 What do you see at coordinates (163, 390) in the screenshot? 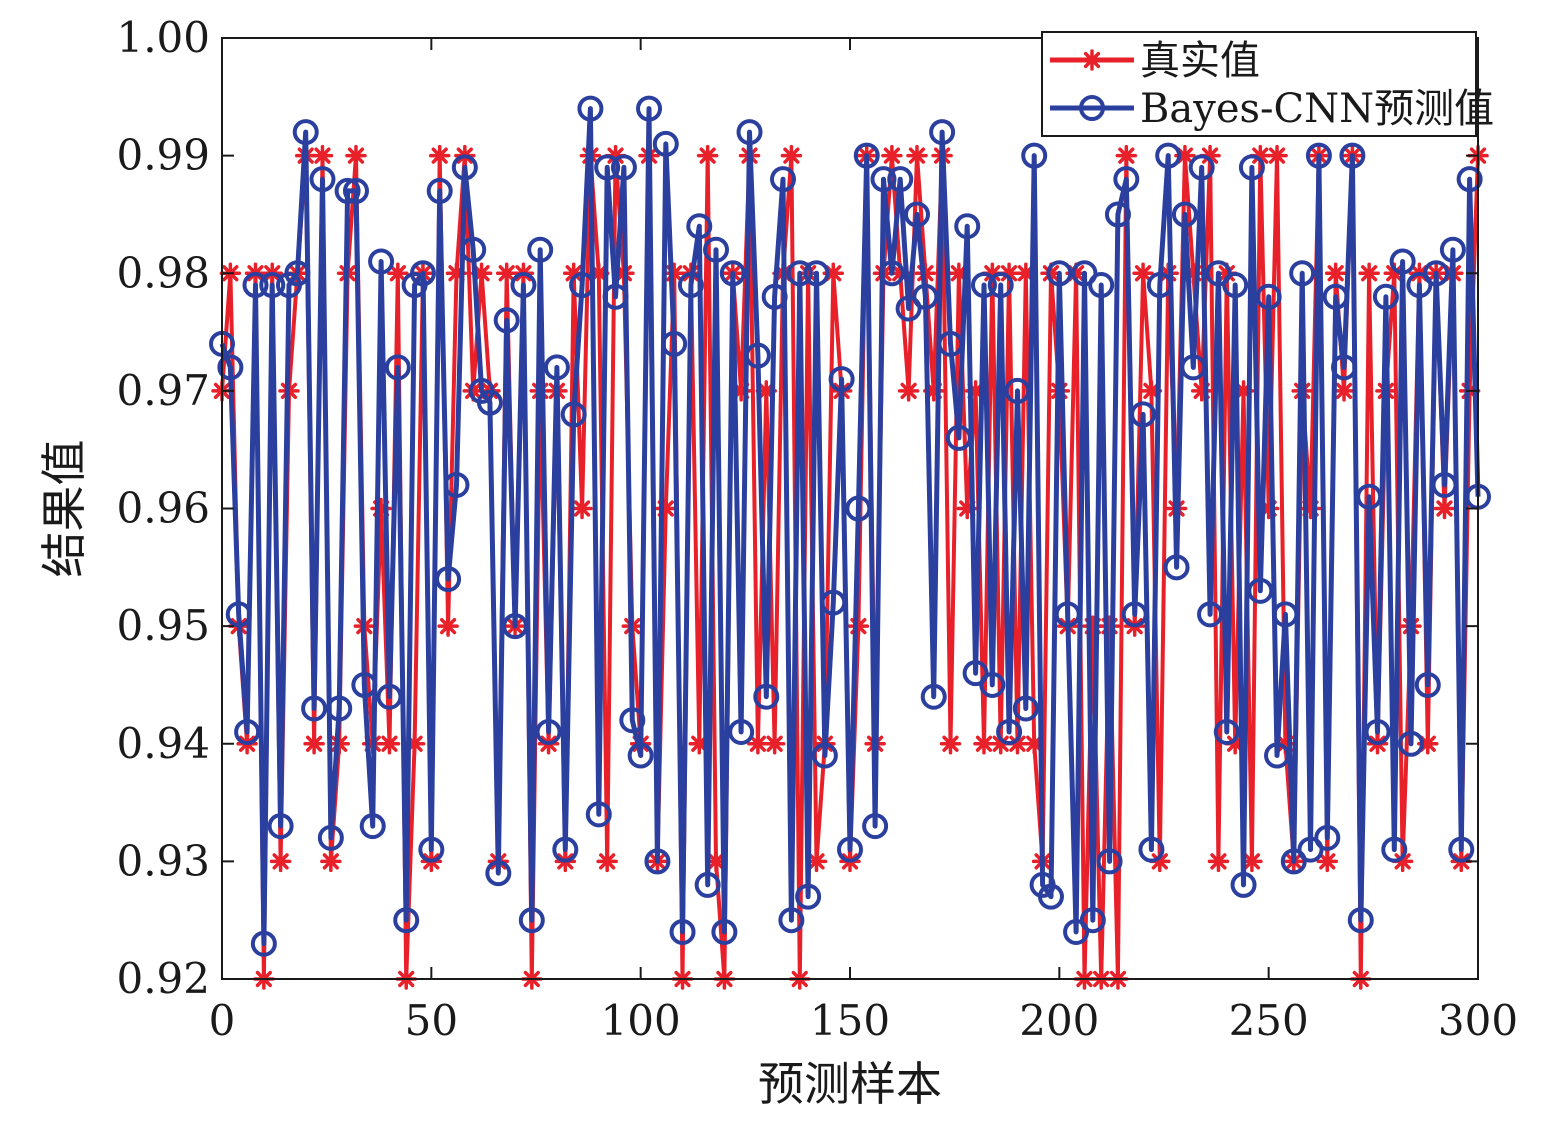
I see `y-tick-label: 0.97` at bounding box center [163, 390].